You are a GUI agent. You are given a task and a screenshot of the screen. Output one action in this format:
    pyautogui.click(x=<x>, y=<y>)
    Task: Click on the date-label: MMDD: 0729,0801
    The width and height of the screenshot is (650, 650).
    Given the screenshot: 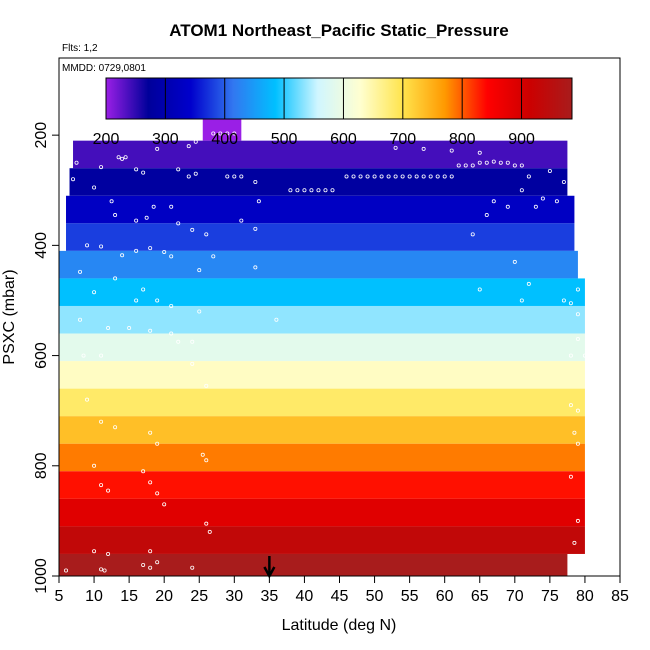 What is the action you would take?
    pyautogui.click(x=104, y=68)
    